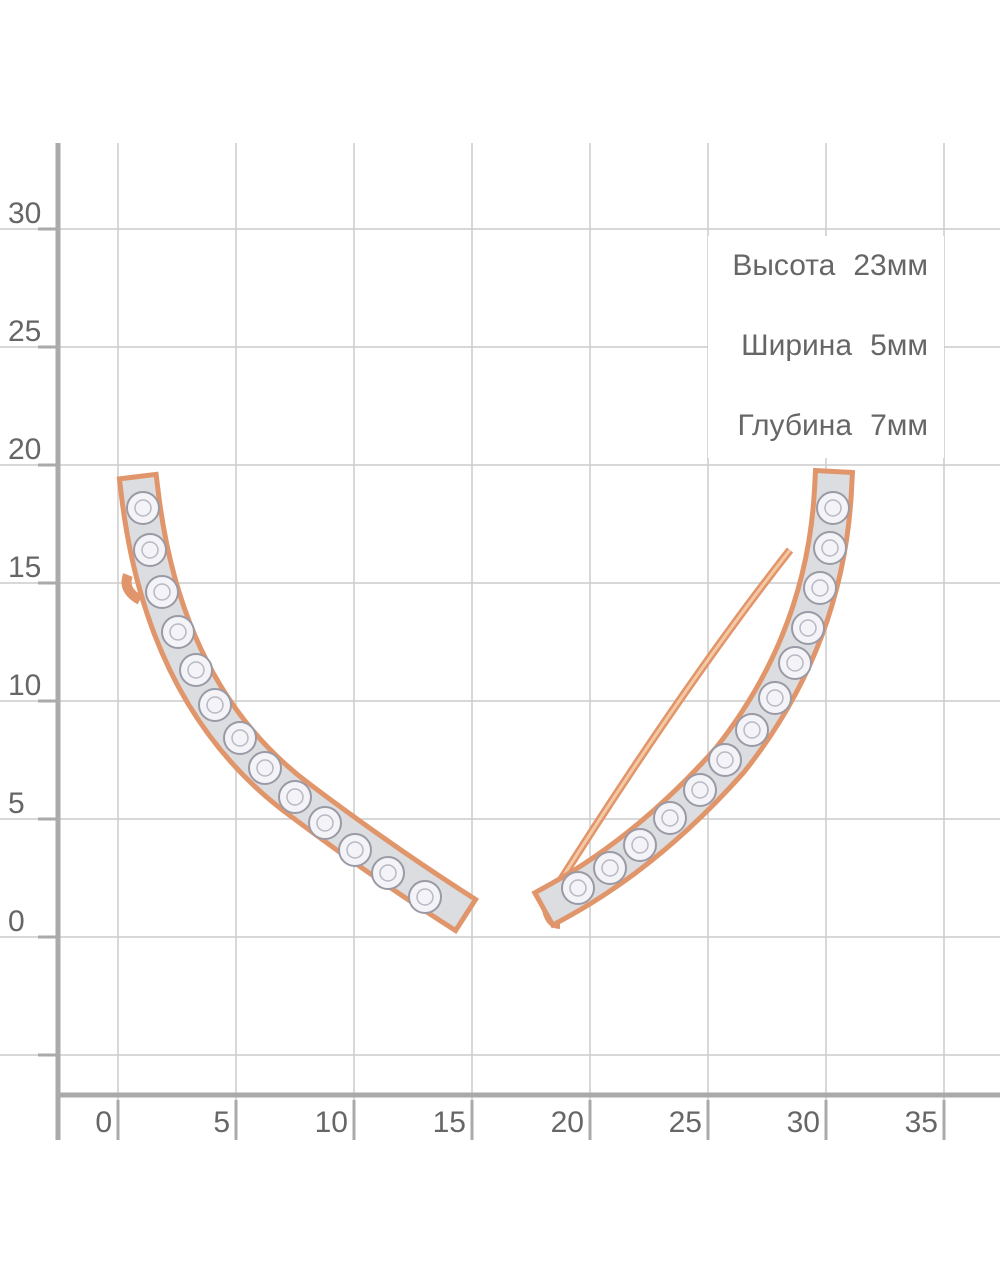 The height and width of the screenshot is (1286, 1000). I want to click on dimensions: Высота 23мм Ширина 5мм Глубина 7мм, so click(830, 345).